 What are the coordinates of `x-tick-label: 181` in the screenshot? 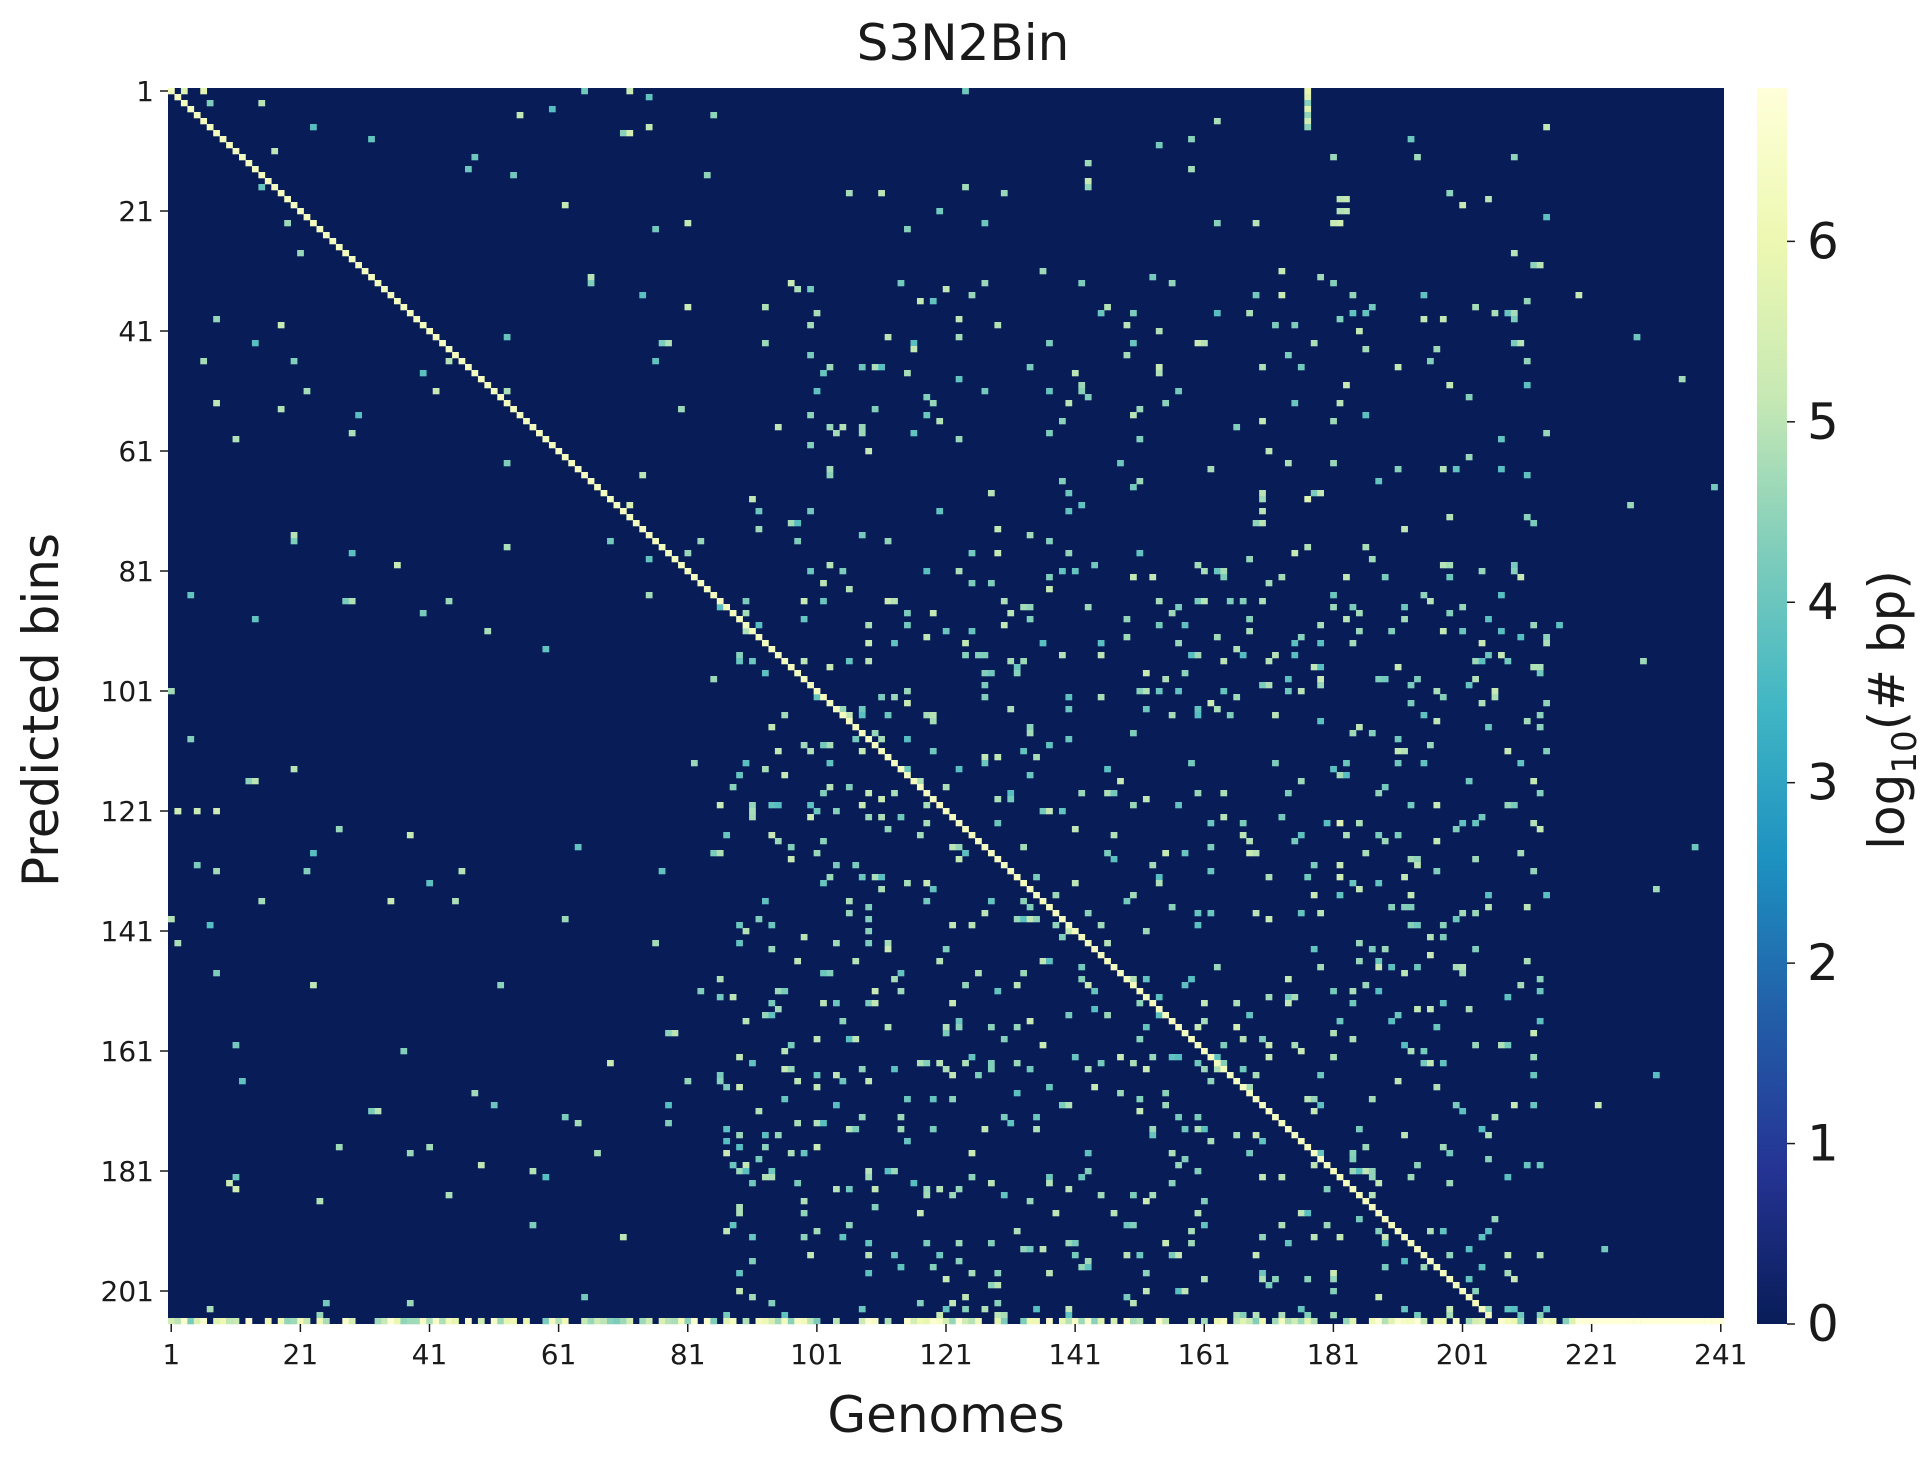 It's located at (1333, 1354).